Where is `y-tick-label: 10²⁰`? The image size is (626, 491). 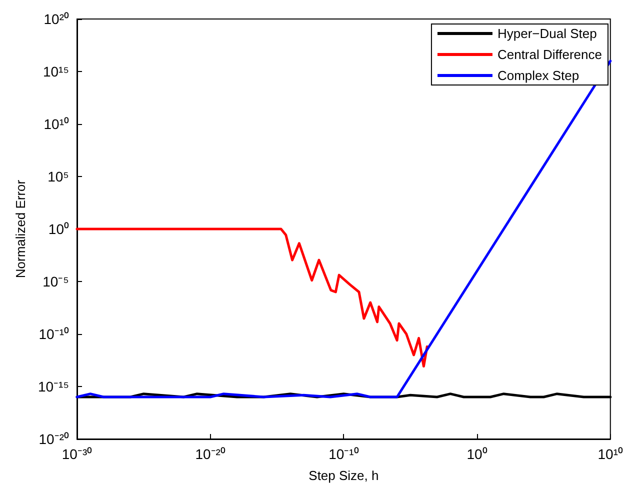
y-tick-label: 10²⁰ is located at coordinates (56, 19).